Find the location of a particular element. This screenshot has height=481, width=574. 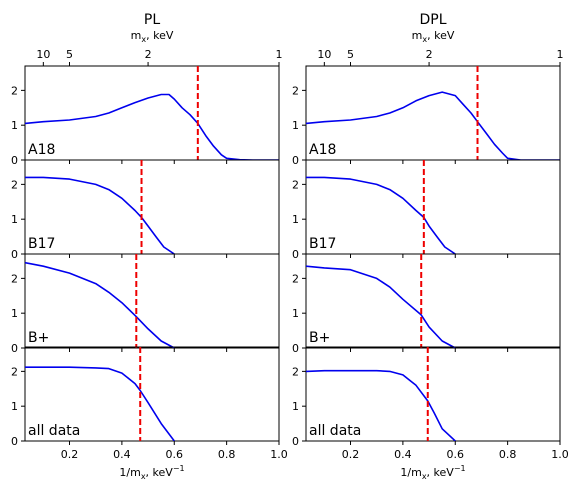

column-title: DPL is located at coordinates (432, 20).